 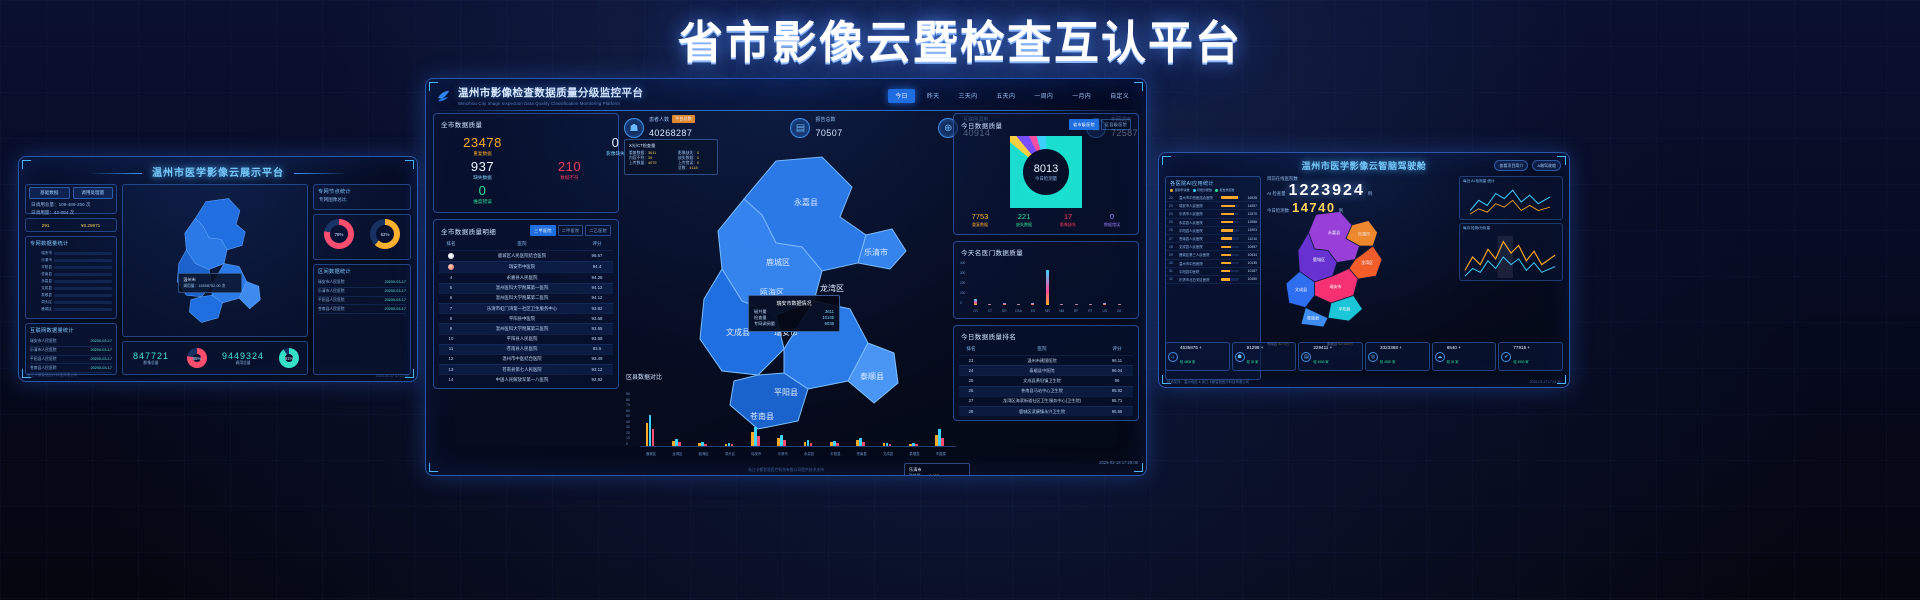 I want to click on table-row: 28 鹿城区滨康镇永兴卫生院 95.66, so click(x=1046, y=411).